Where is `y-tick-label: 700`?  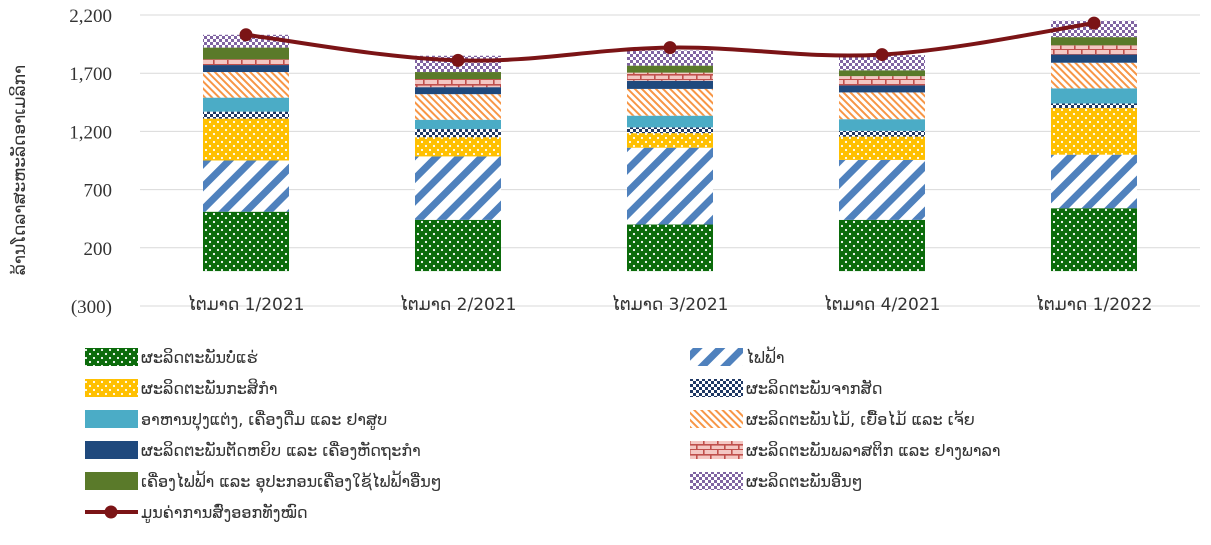
y-tick-label: 700 is located at coordinates (98, 191).